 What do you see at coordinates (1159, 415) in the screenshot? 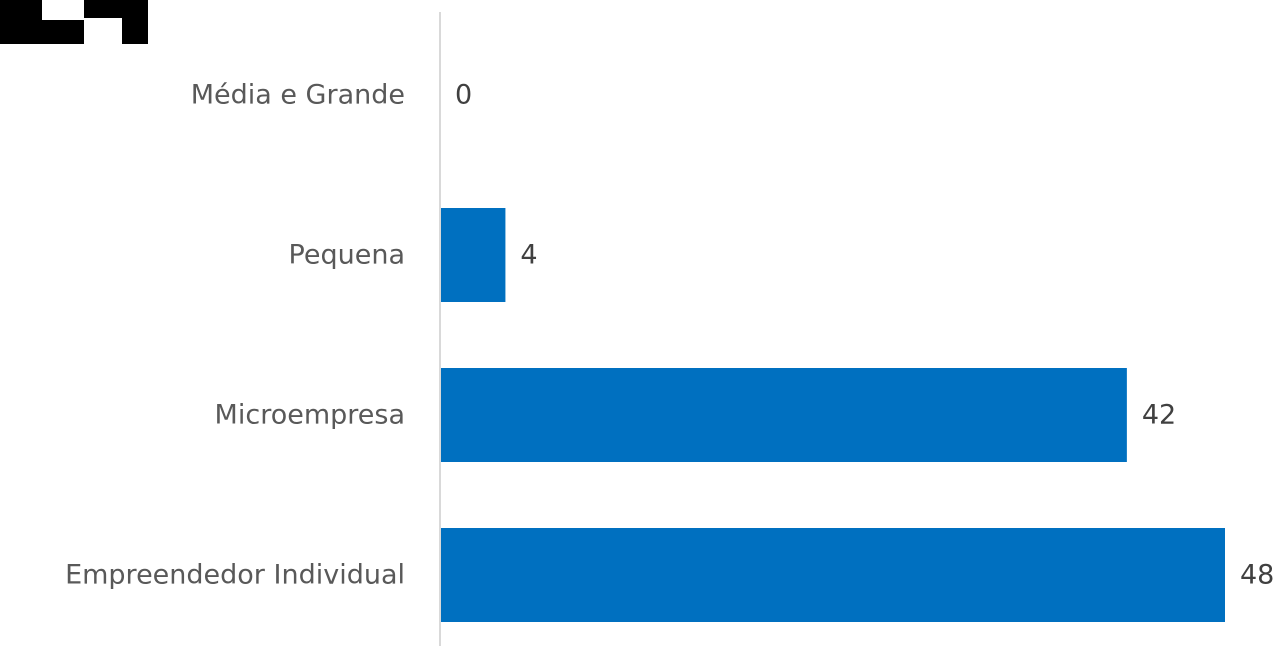
I see `value-label: 42` at bounding box center [1159, 415].